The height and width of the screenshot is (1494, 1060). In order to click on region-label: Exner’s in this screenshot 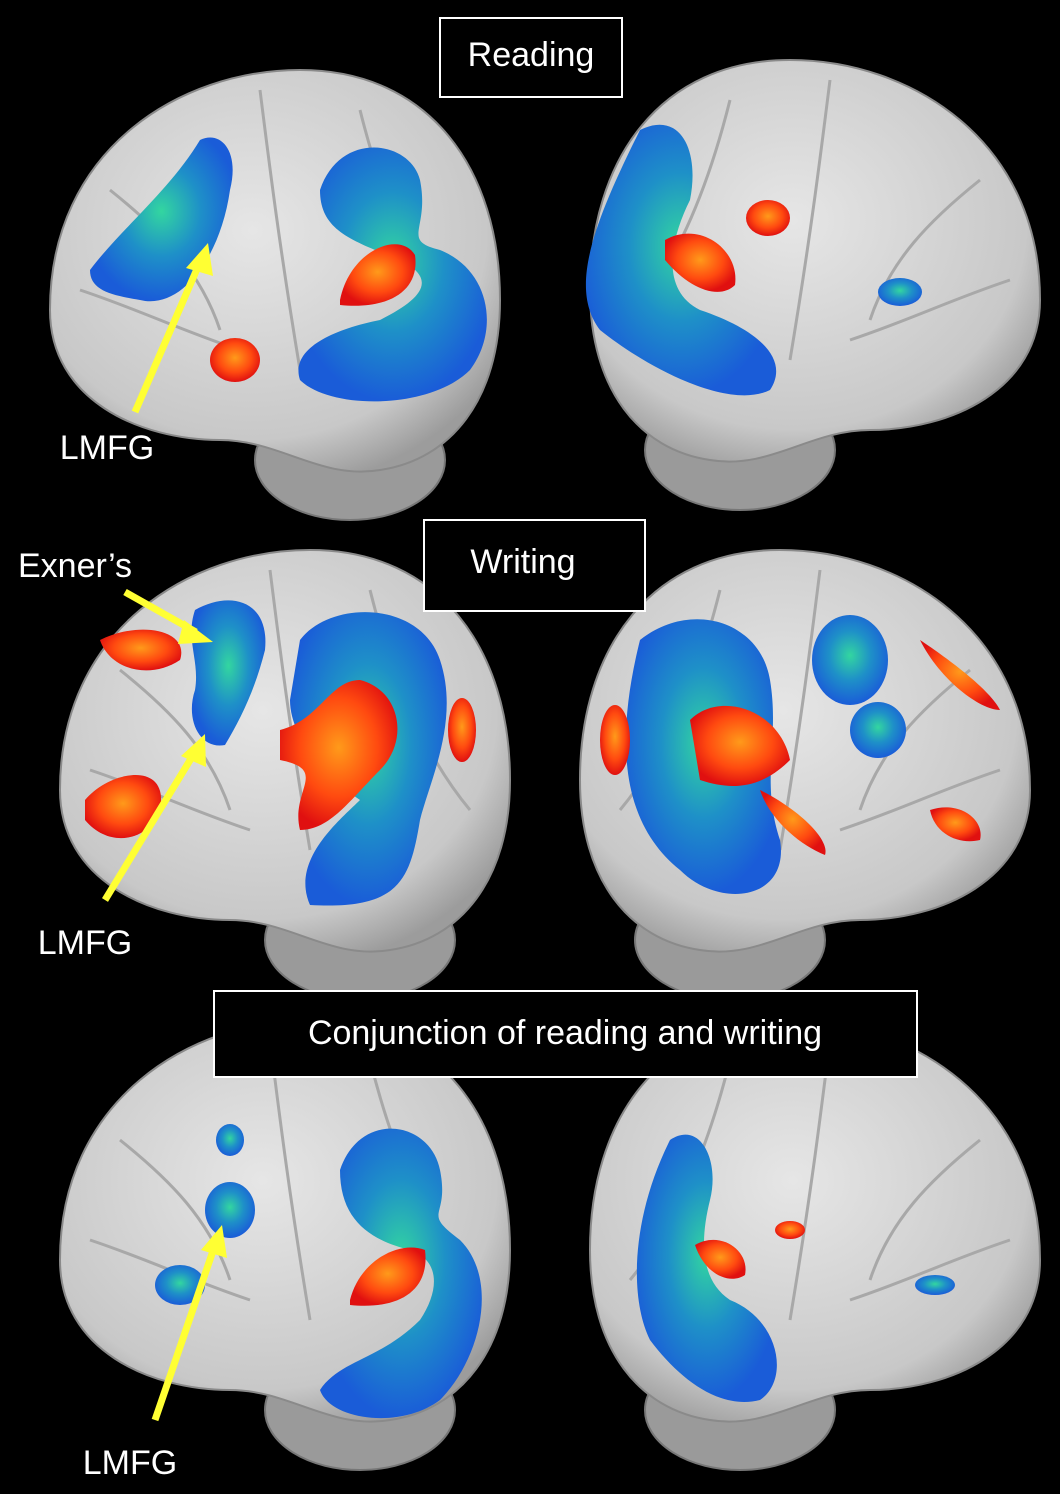, I will do `click(75, 566)`.